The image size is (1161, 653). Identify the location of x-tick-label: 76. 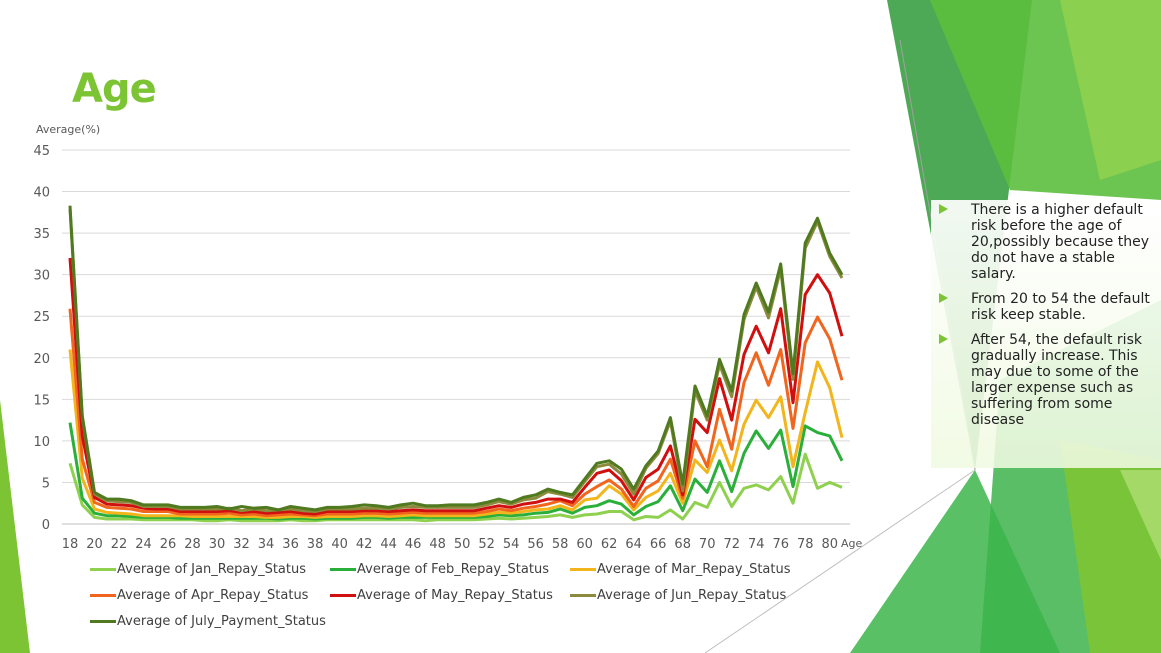
(780, 544).